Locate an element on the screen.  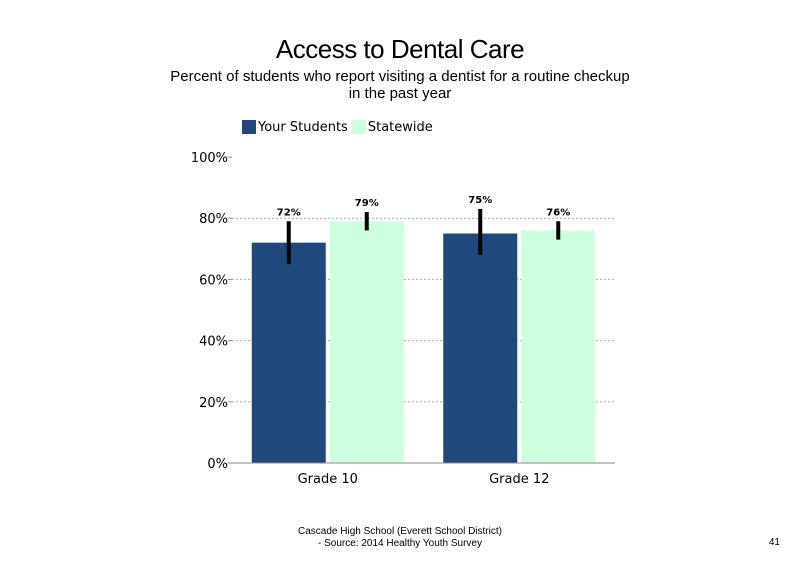
legend-swatch-your-students is located at coordinates (249, 127).